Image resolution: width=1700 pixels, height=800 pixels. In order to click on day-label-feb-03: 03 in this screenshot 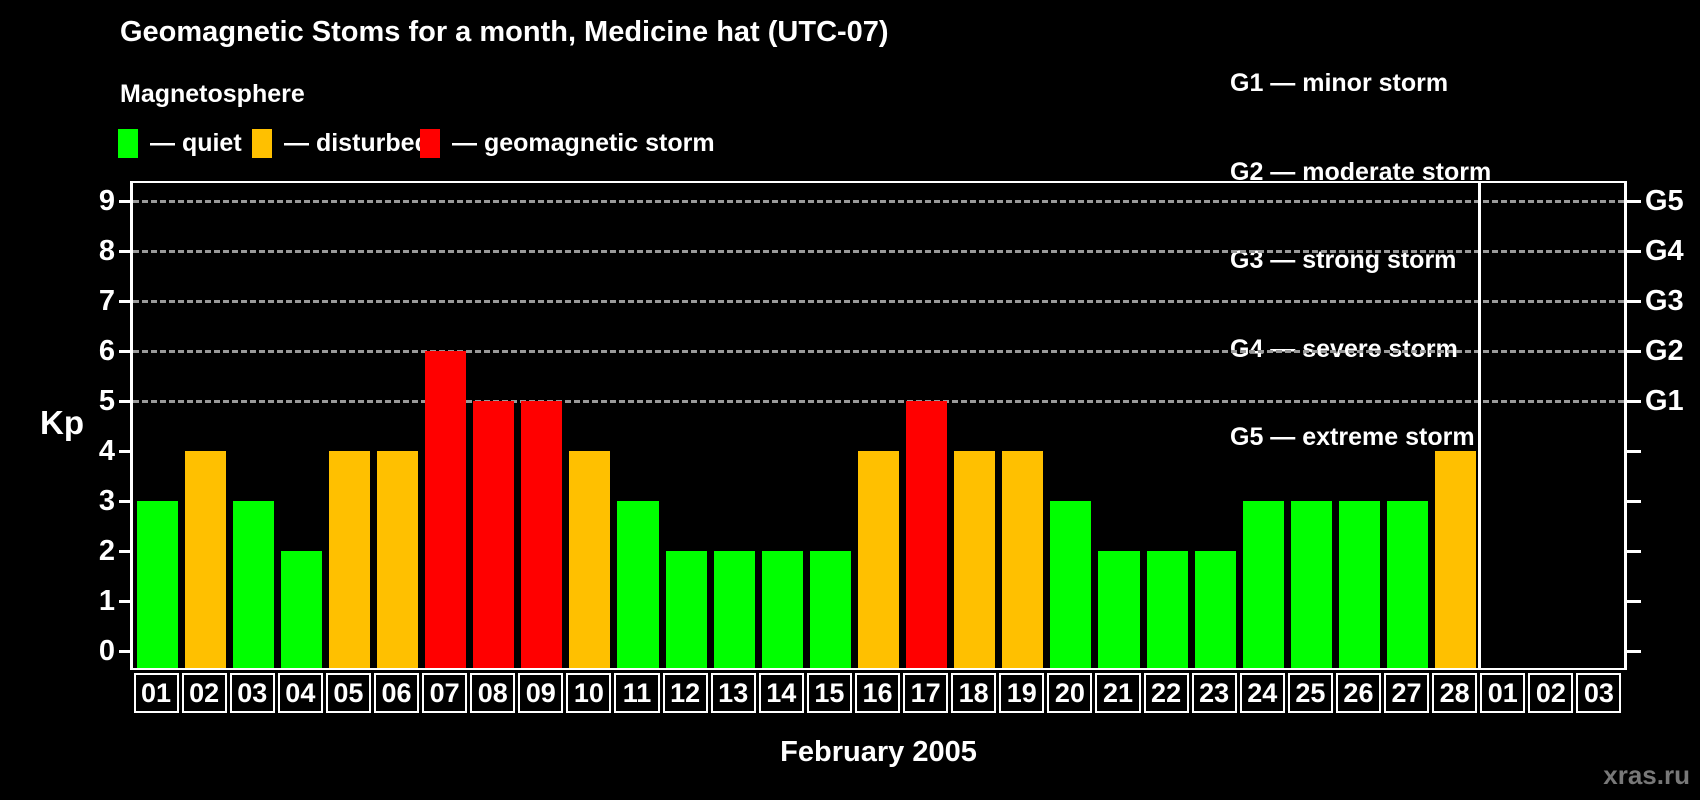, I will do `click(252, 693)`.